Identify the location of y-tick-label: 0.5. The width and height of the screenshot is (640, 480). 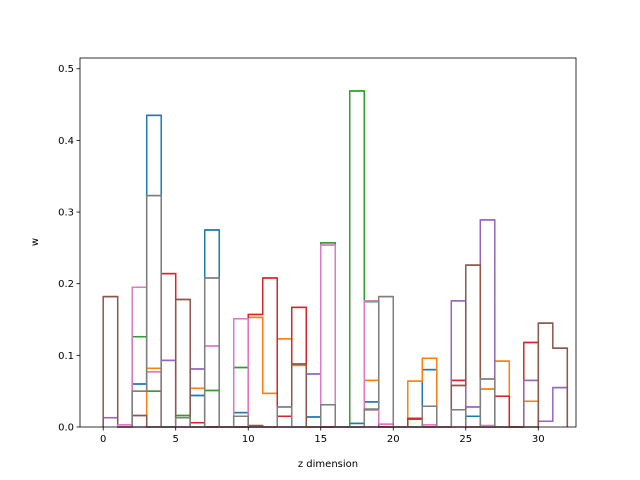
(66, 69).